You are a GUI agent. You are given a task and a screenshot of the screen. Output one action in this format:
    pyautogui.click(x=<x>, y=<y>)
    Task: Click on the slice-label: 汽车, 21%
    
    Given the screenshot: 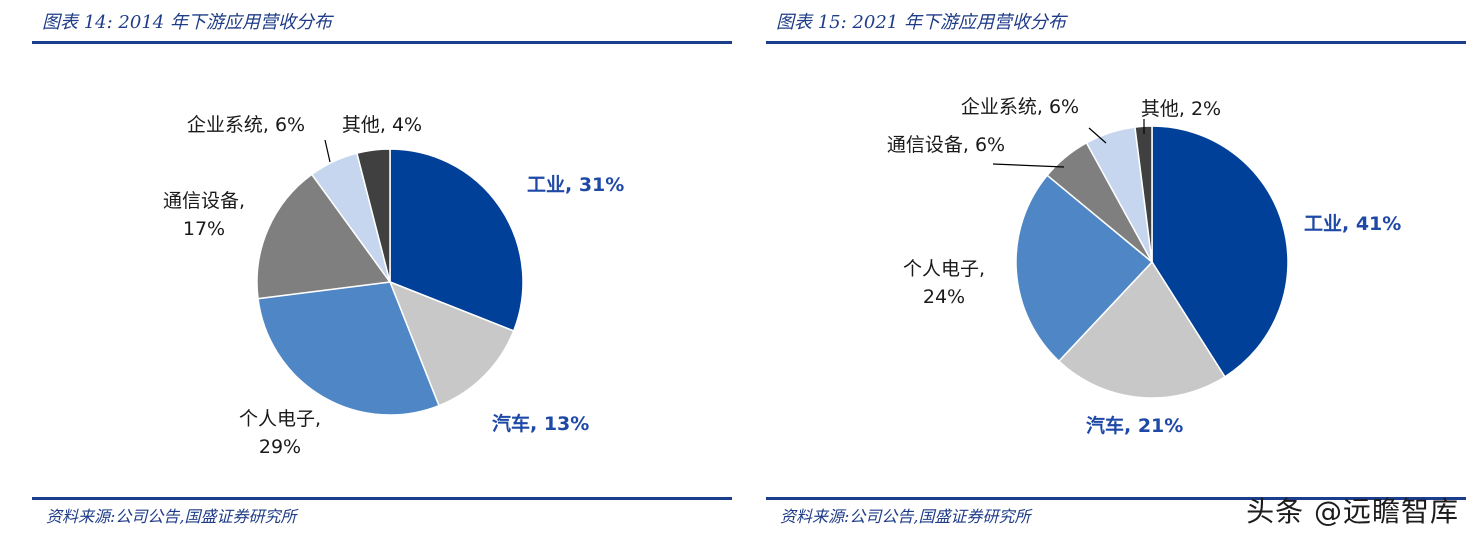 What is the action you would take?
    pyautogui.click(x=1134, y=425)
    